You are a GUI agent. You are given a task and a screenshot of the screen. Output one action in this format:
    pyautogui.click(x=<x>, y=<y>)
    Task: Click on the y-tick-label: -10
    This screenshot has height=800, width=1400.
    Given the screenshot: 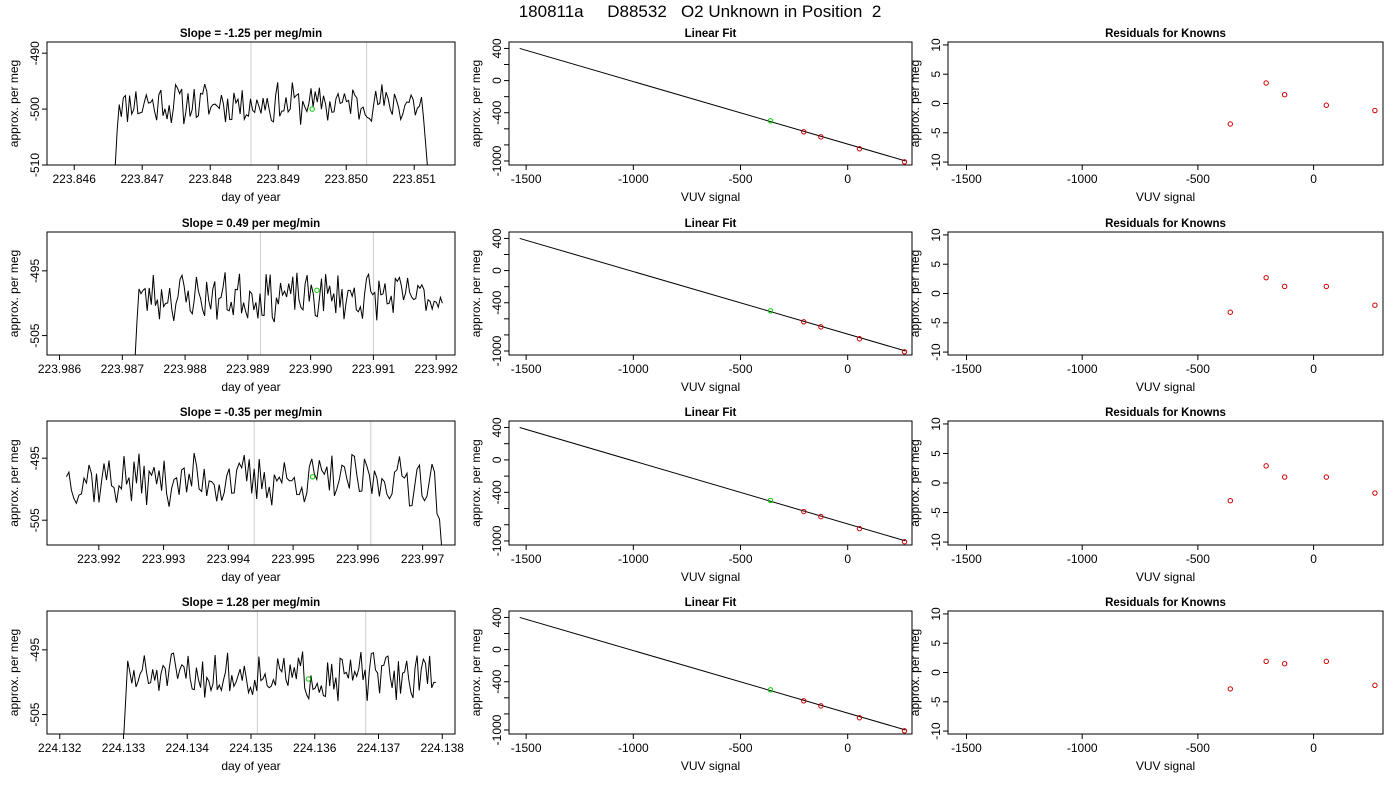 What is the action you would take?
    pyautogui.click(x=936, y=731)
    